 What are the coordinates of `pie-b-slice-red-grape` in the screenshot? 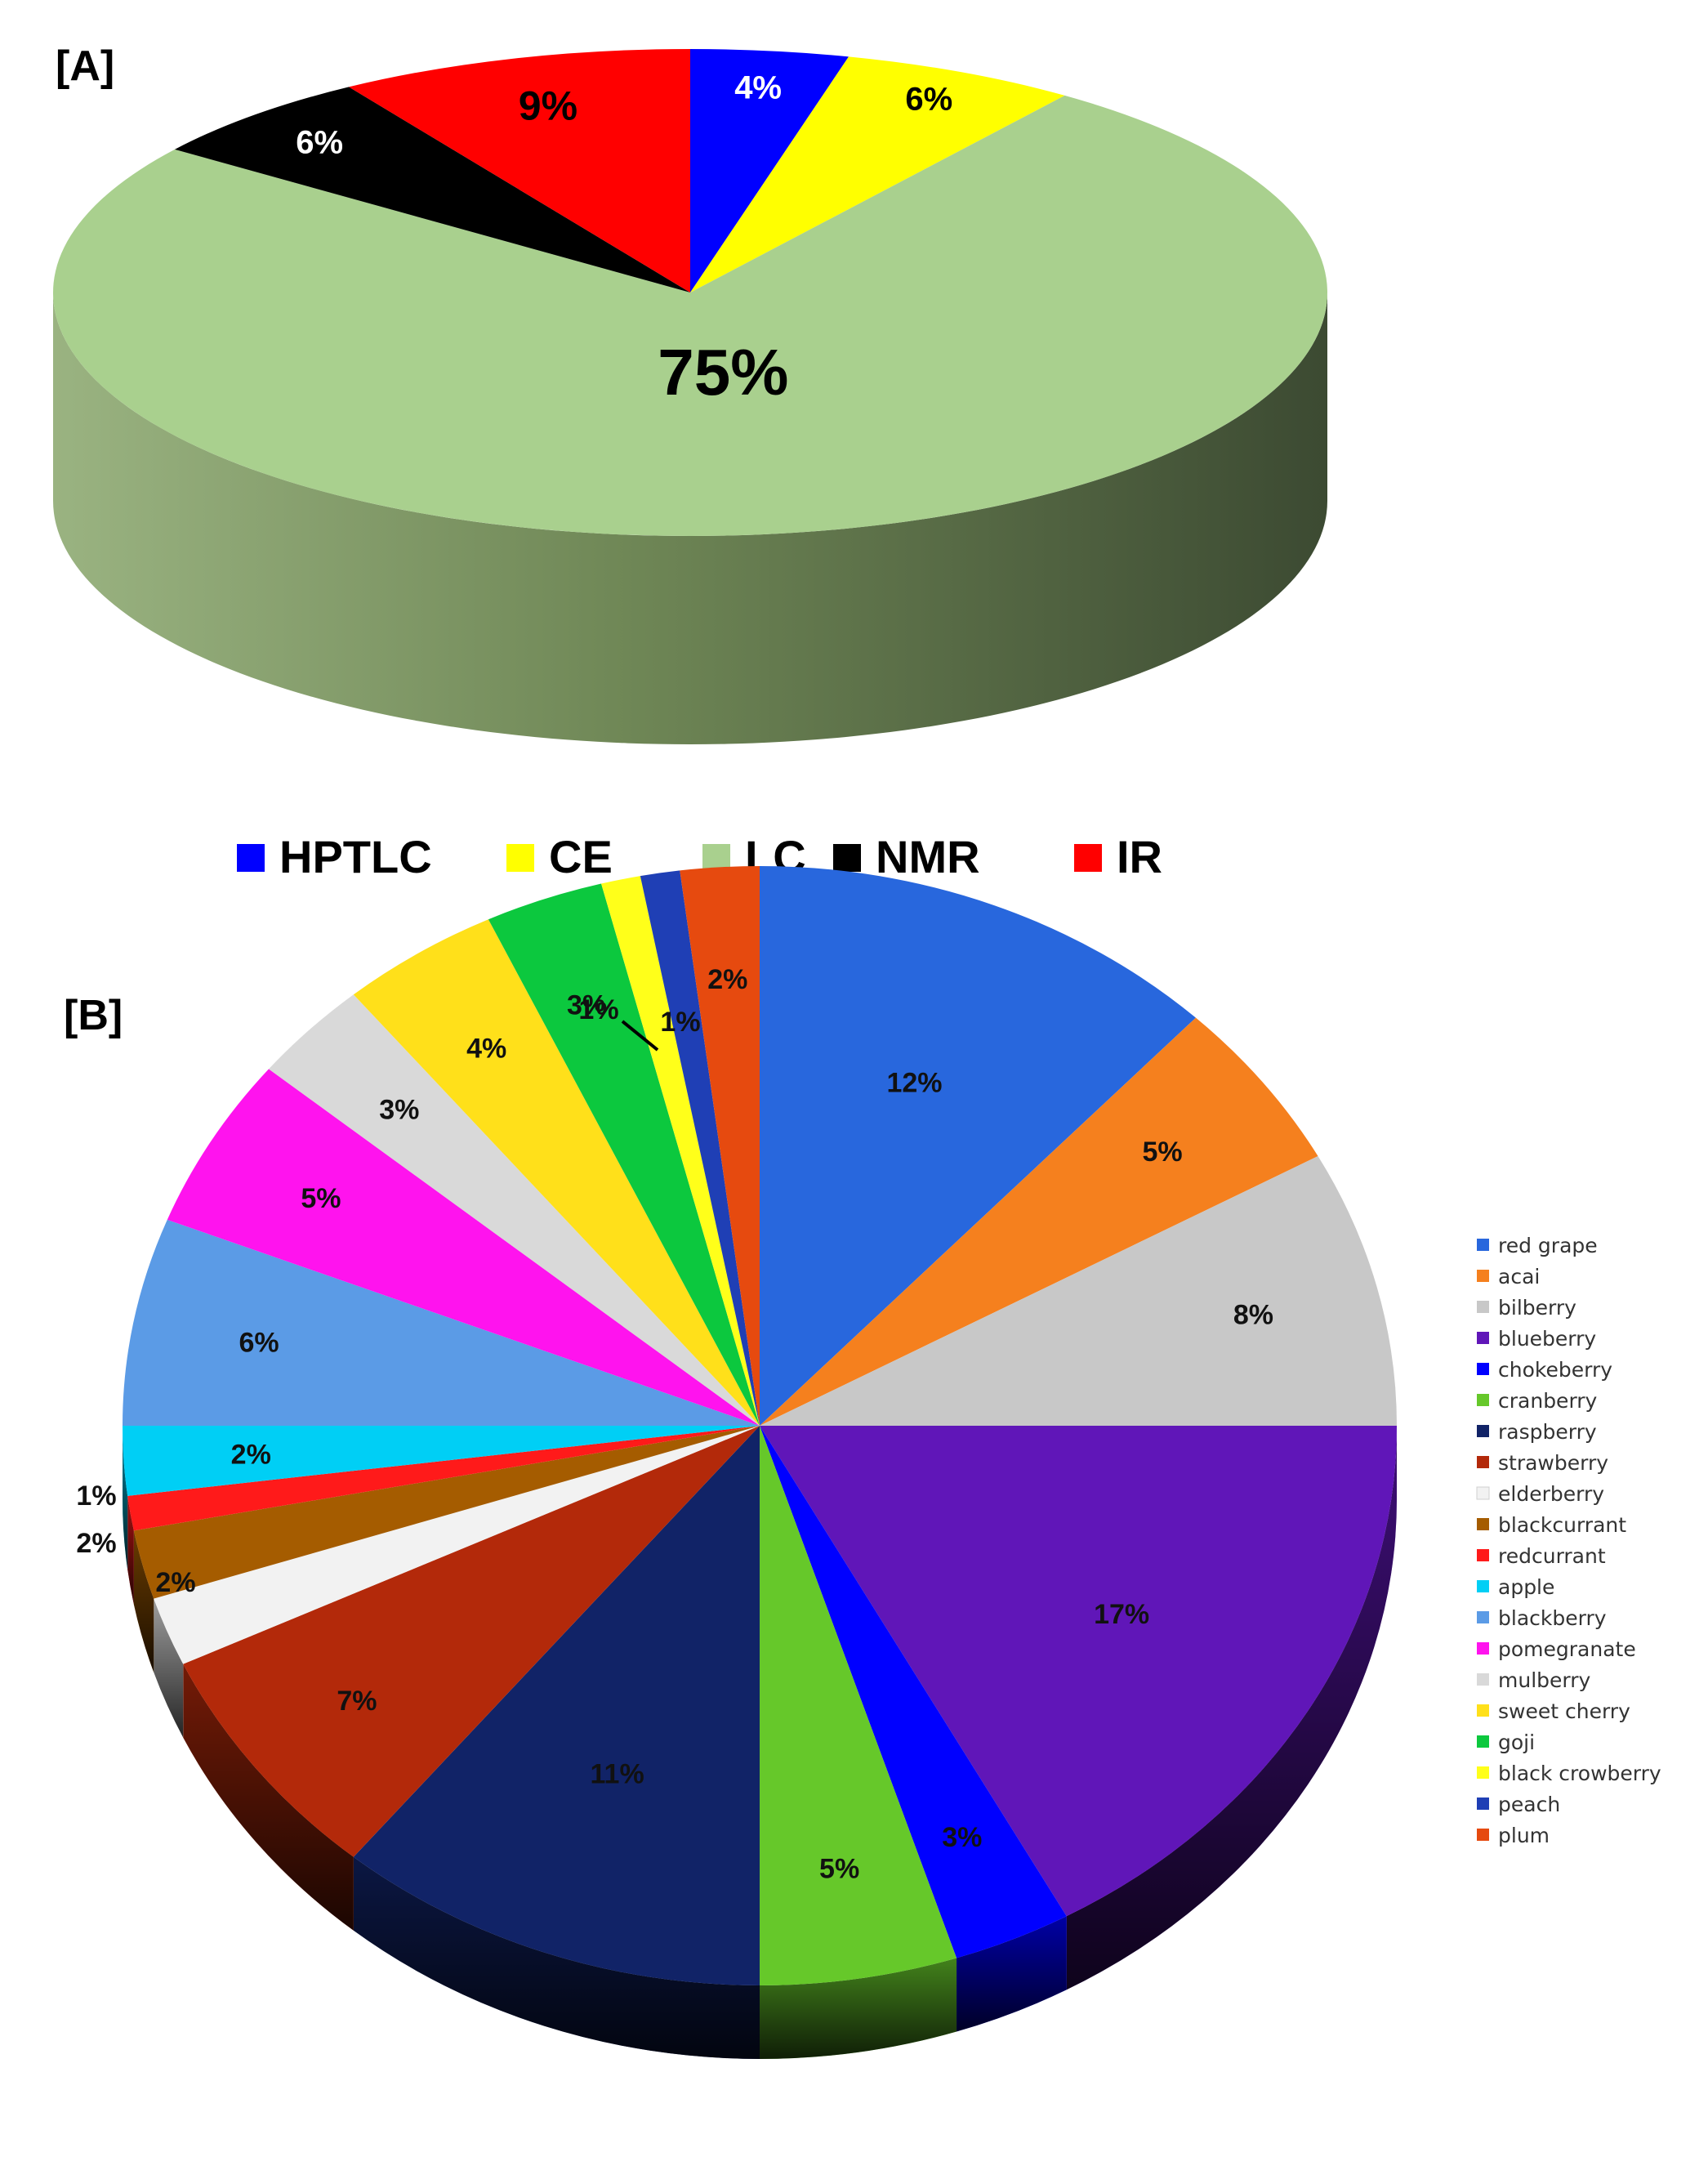 It's located at (978, 1146).